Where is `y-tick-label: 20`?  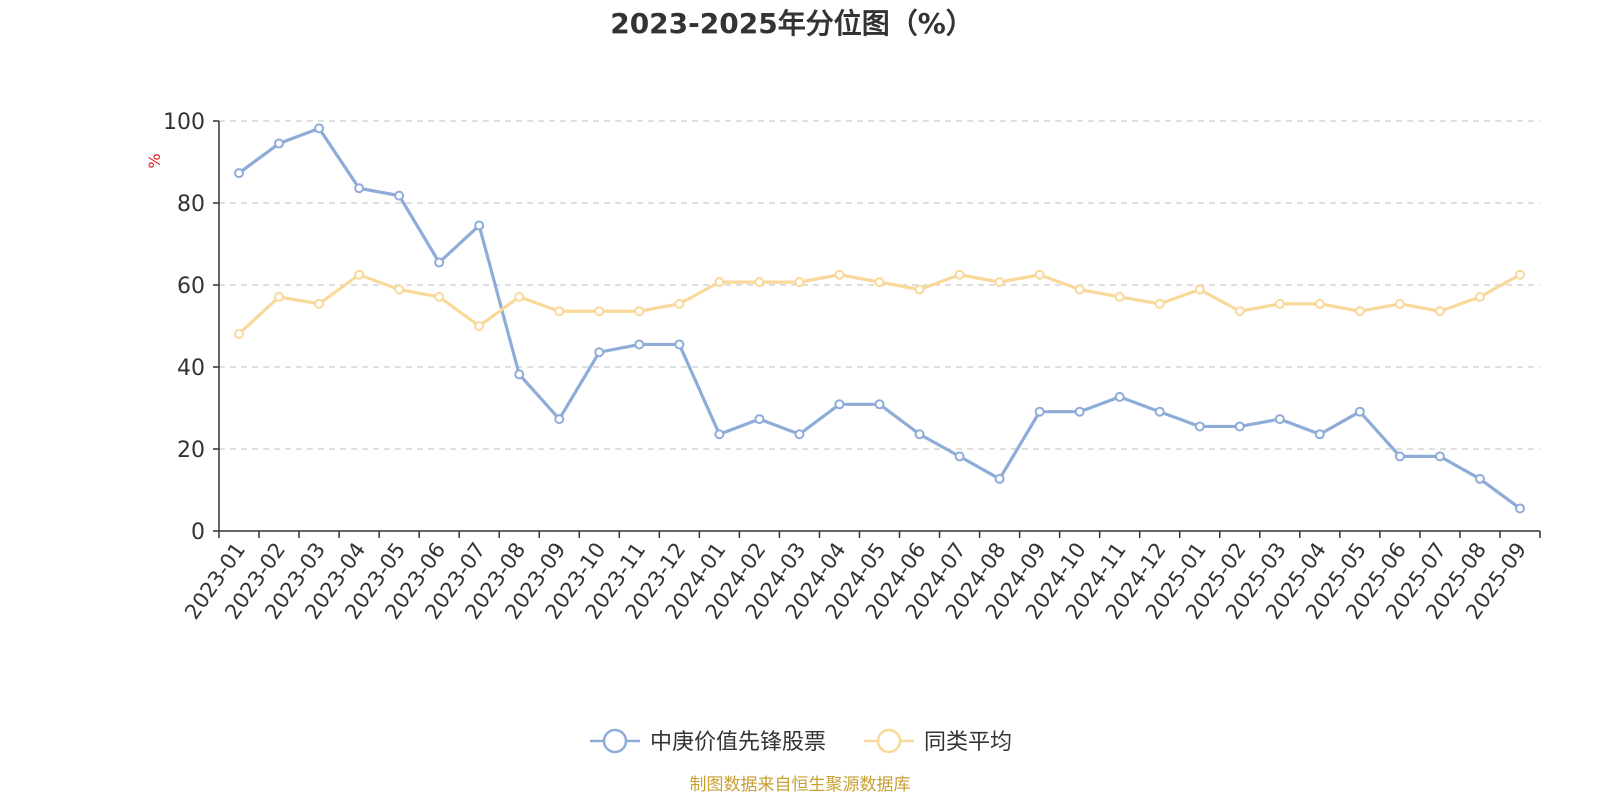 y-tick-label: 20 is located at coordinates (191, 450).